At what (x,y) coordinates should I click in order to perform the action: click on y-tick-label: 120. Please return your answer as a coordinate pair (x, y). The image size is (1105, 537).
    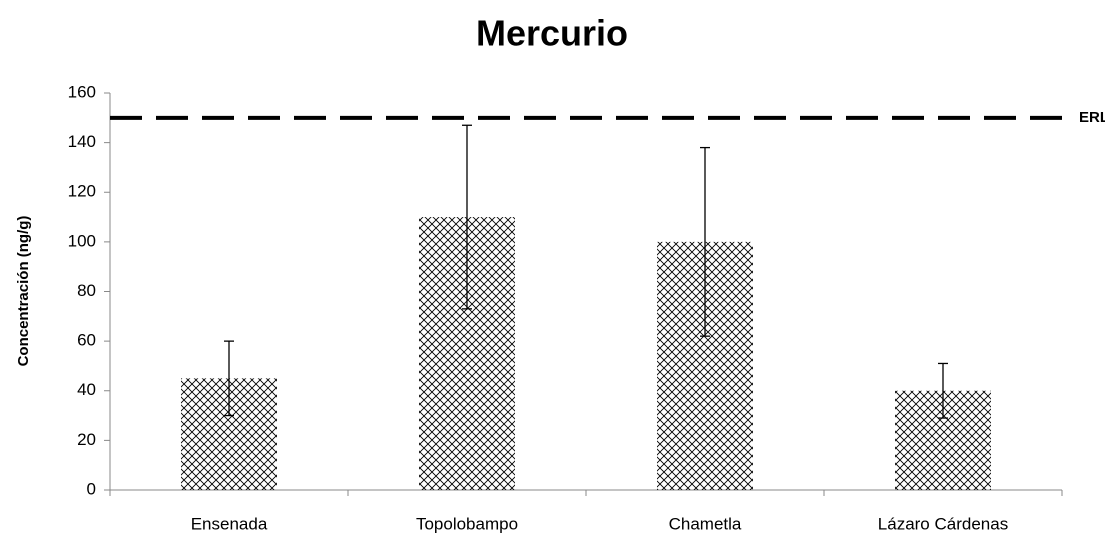
    Looking at the image, I should click on (82, 191).